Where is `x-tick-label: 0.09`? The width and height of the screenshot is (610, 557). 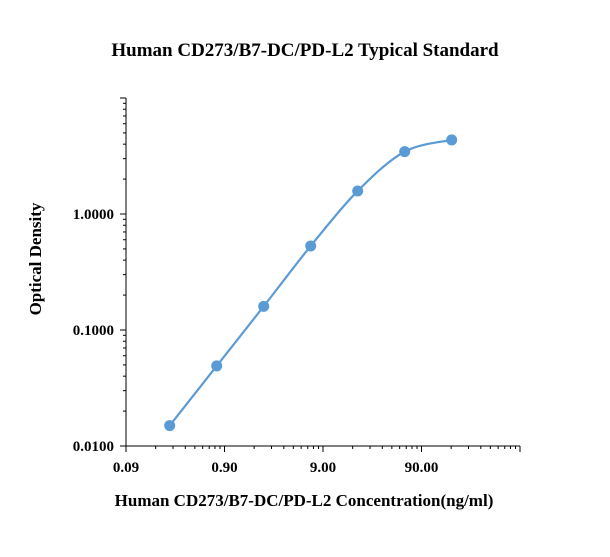 x-tick-label: 0.09 is located at coordinates (126, 468).